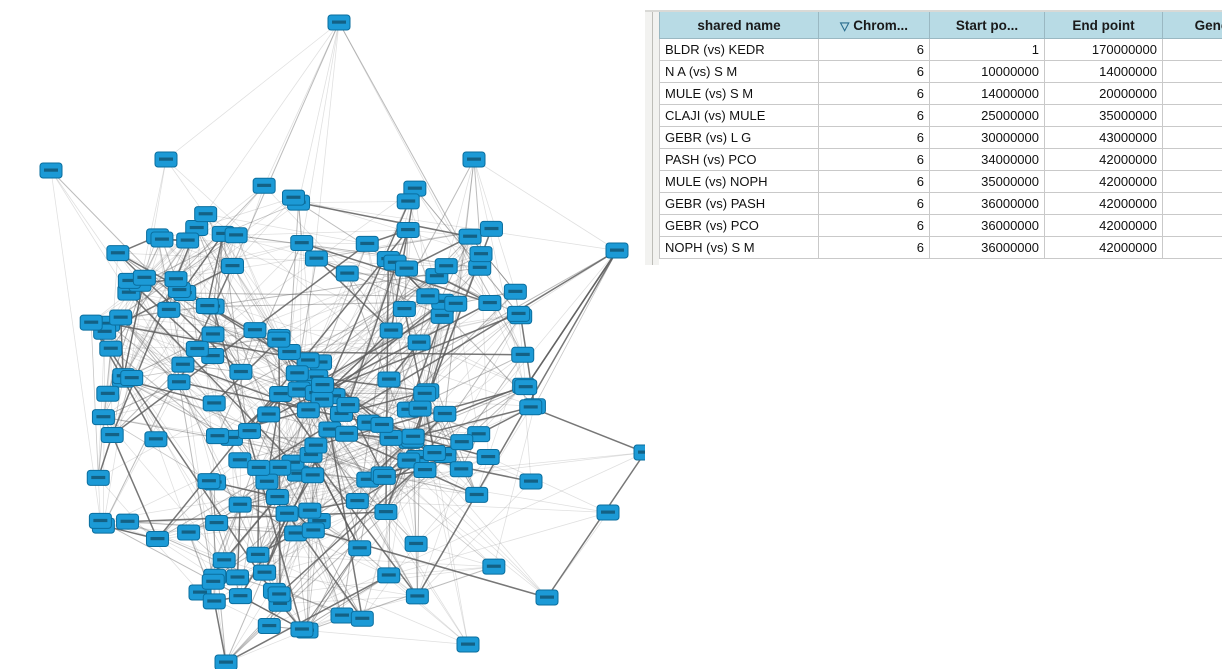 The width and height of the screenshot is (1222, 669). I want to click on table-cell-start_point: 36000000, so click(987, 203).